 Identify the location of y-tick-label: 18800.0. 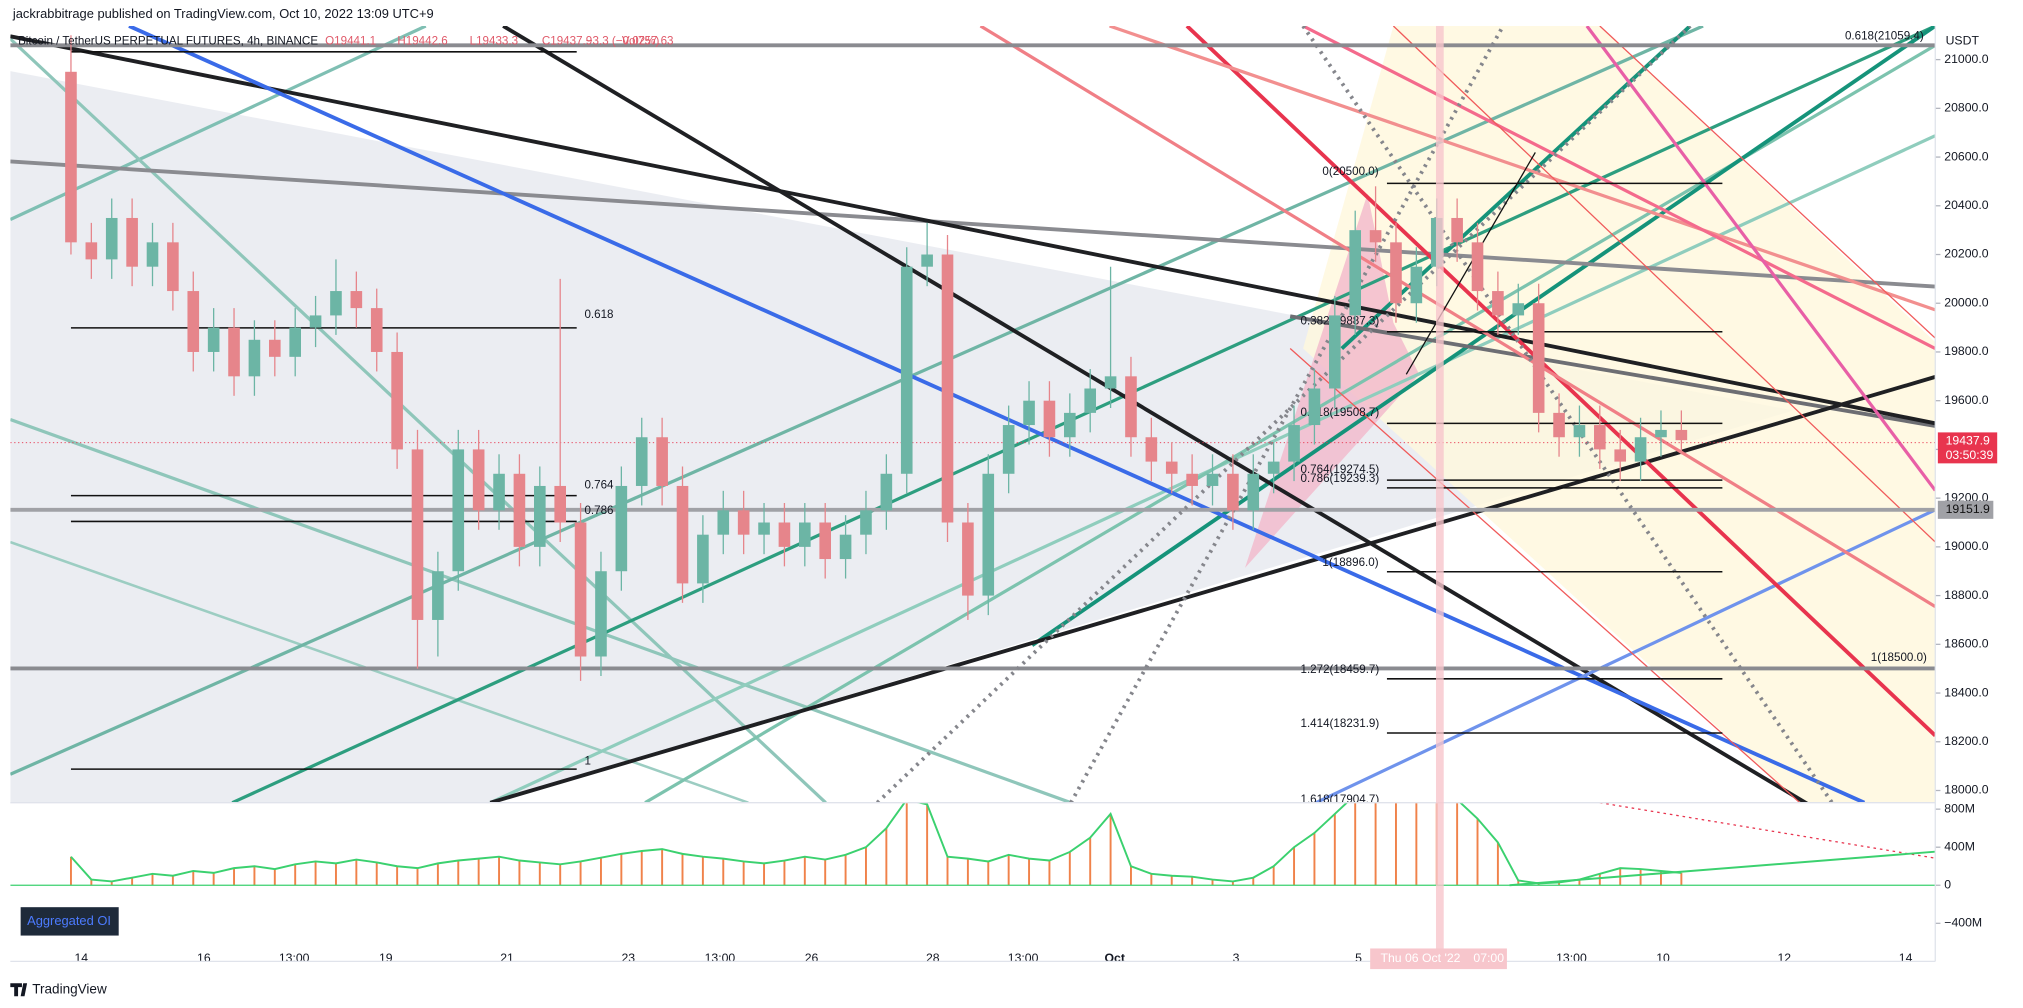
(1966, 595).